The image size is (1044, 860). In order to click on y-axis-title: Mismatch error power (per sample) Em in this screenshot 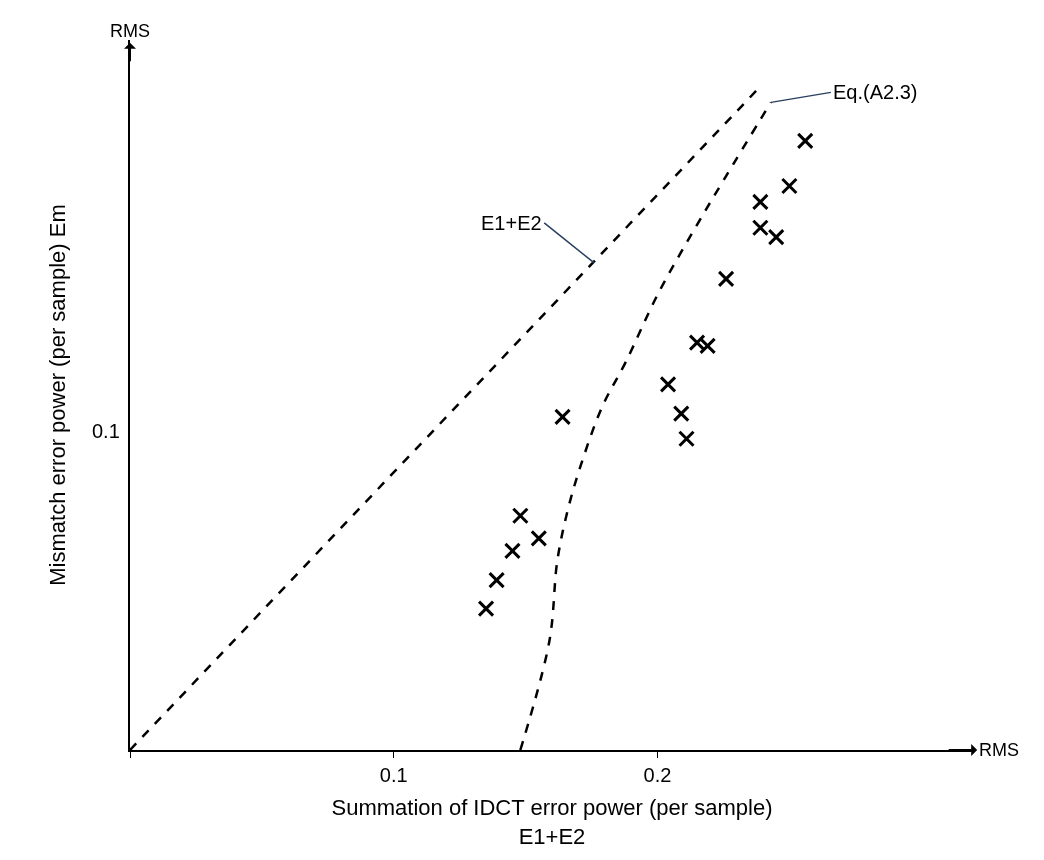, I will do `click(58, 395)`.